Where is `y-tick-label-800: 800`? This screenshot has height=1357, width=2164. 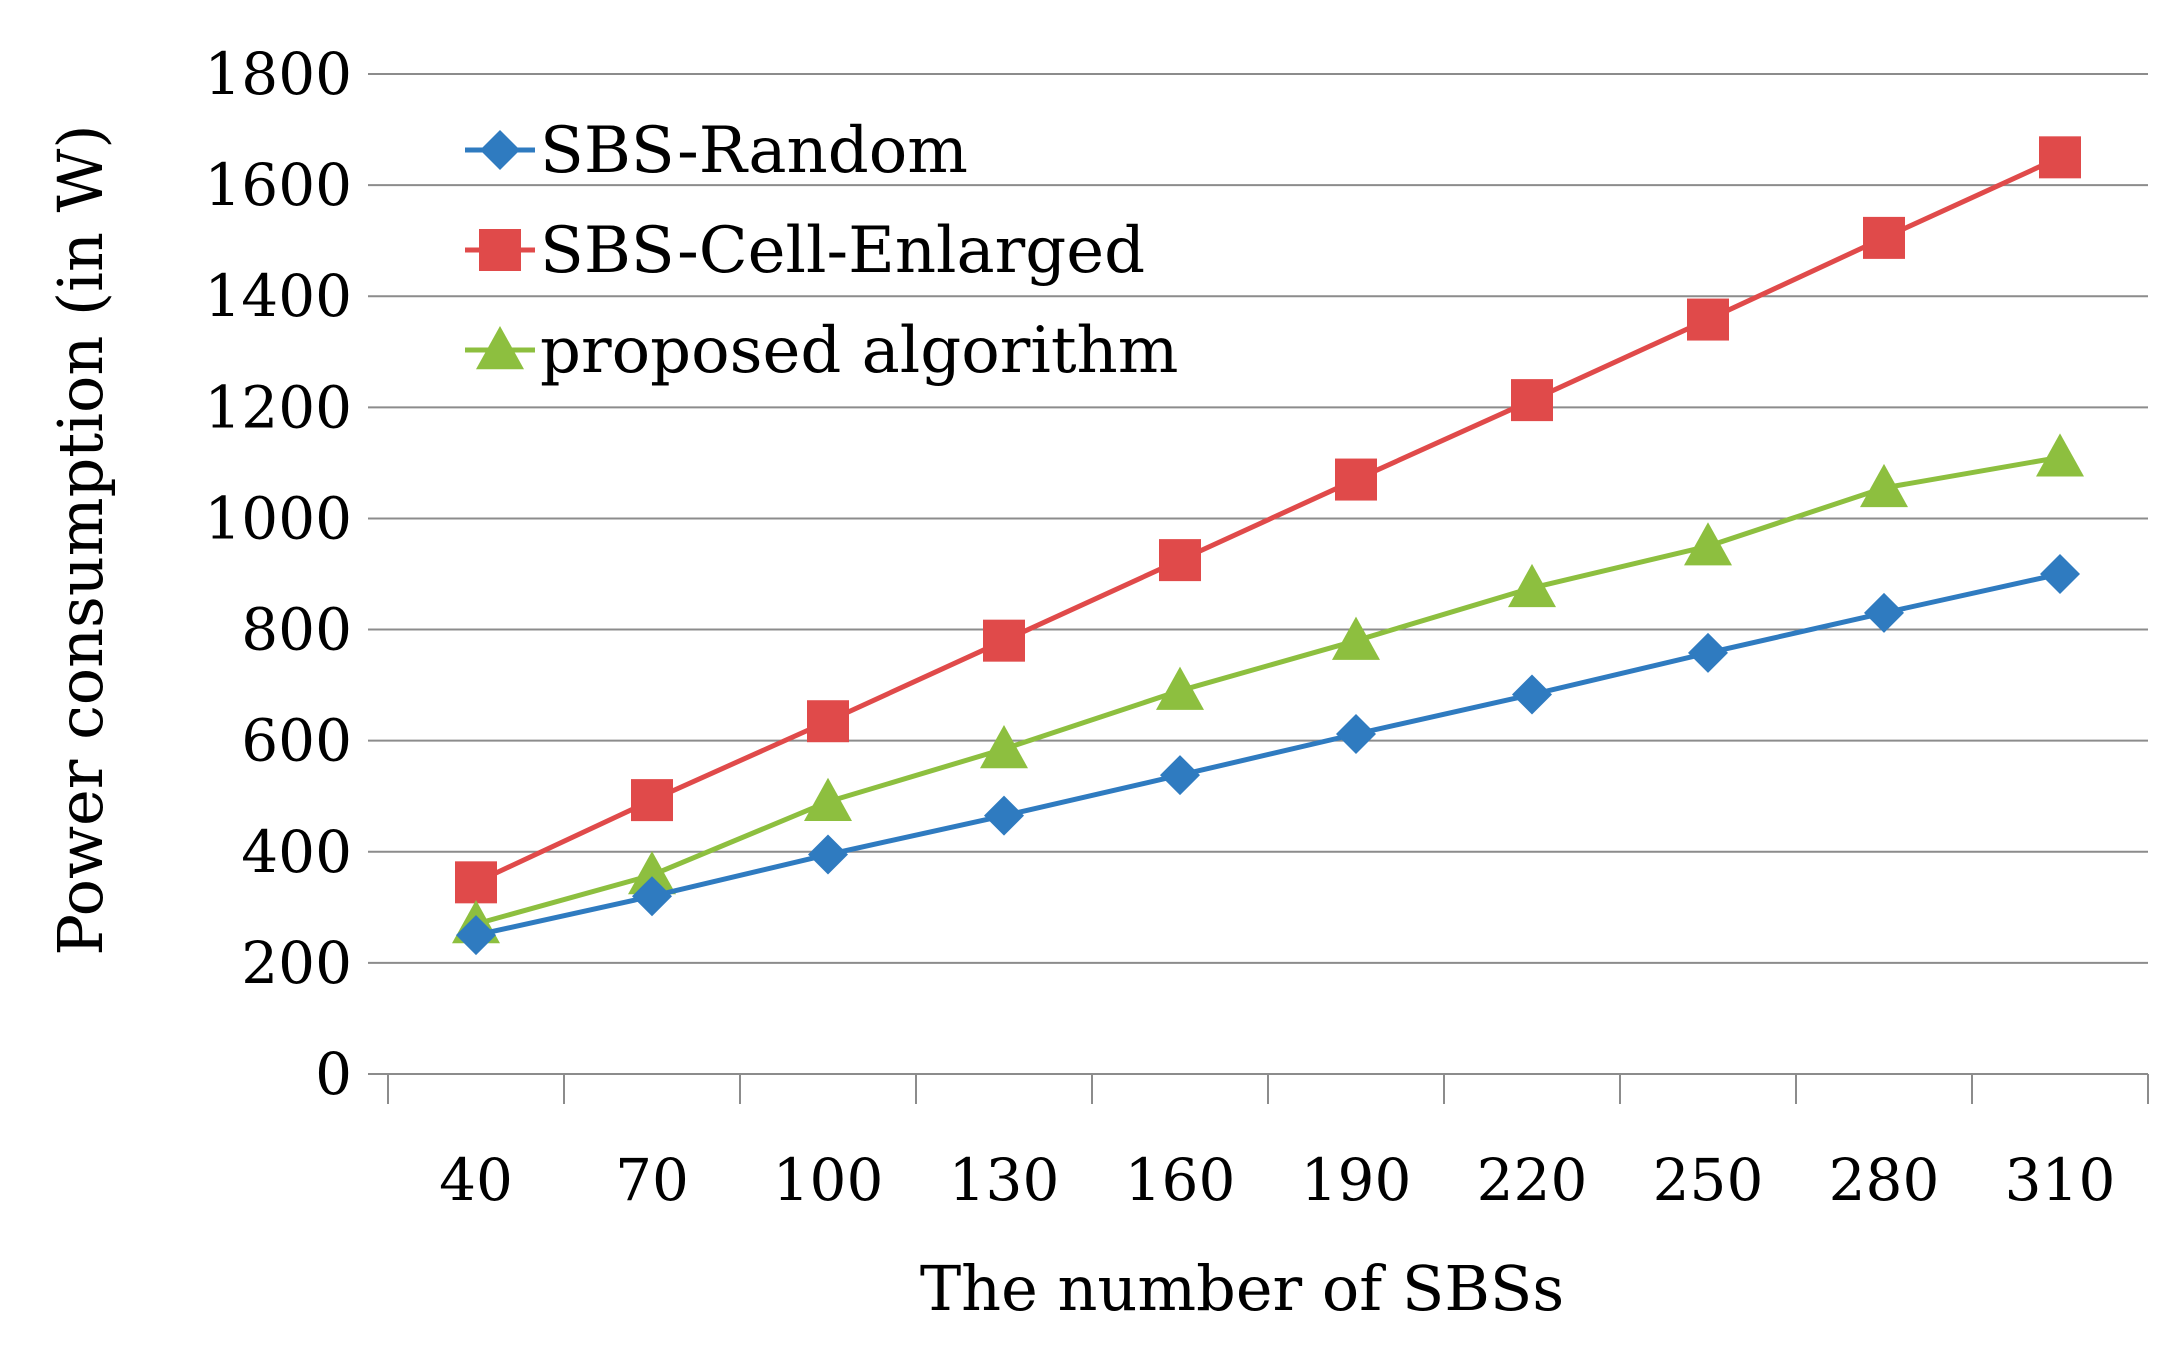 y-tick-label-800: 800 is located at coordinates (296, 630).